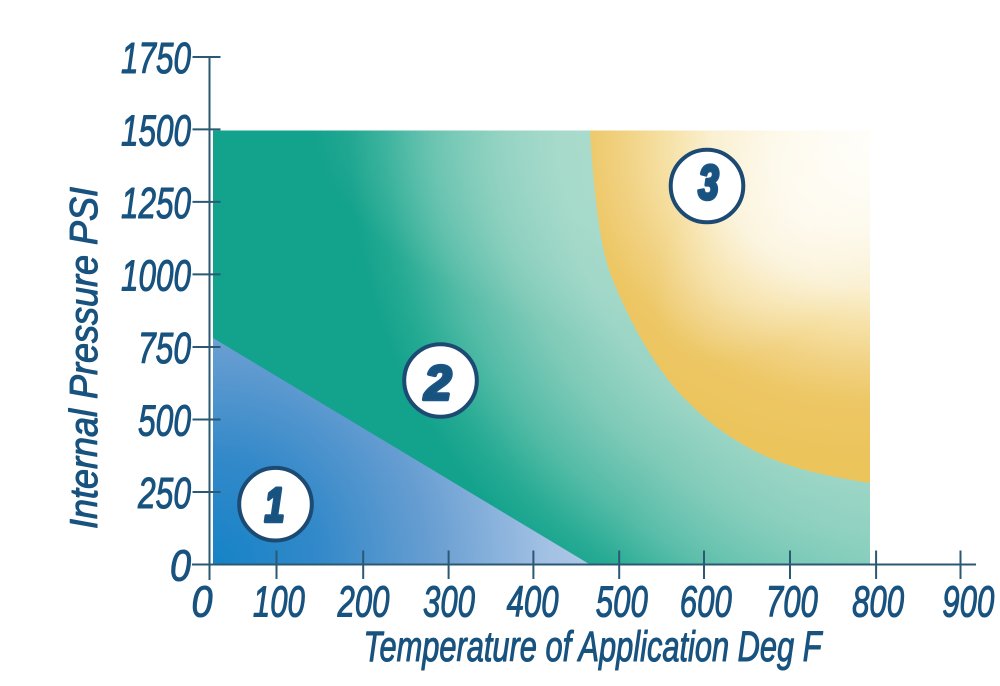 The height and width of the screenshot is (686, 1000). I want to click on svg-text: 400, so click(533, 602).